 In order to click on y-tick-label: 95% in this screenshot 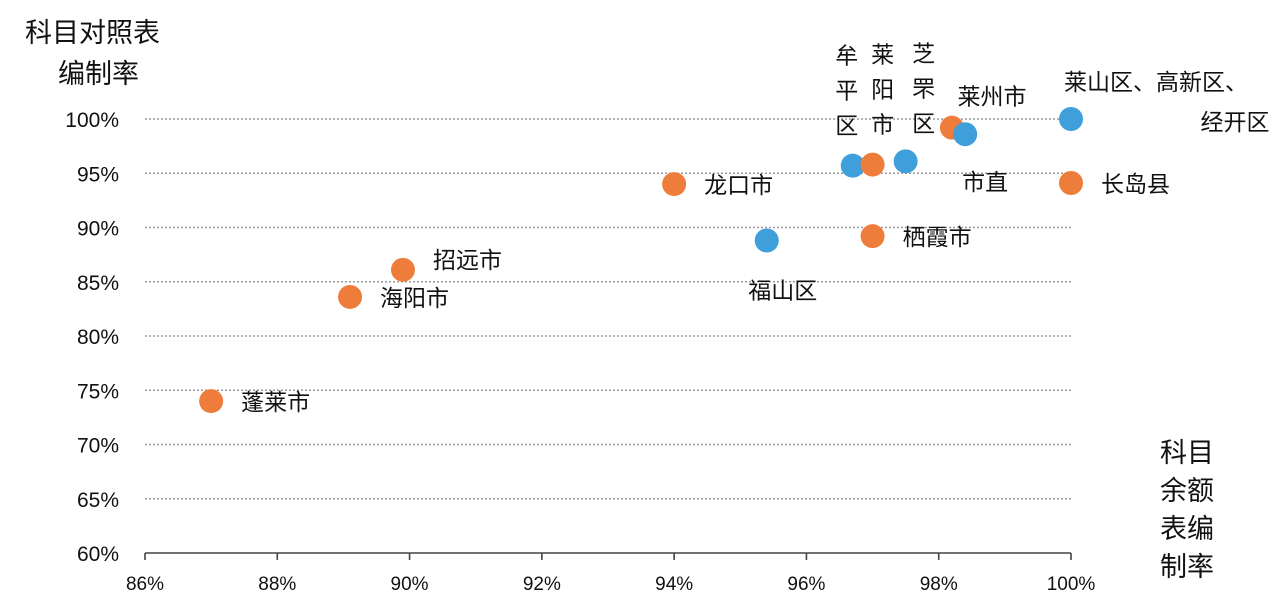, I will do `click(98, 174)`.